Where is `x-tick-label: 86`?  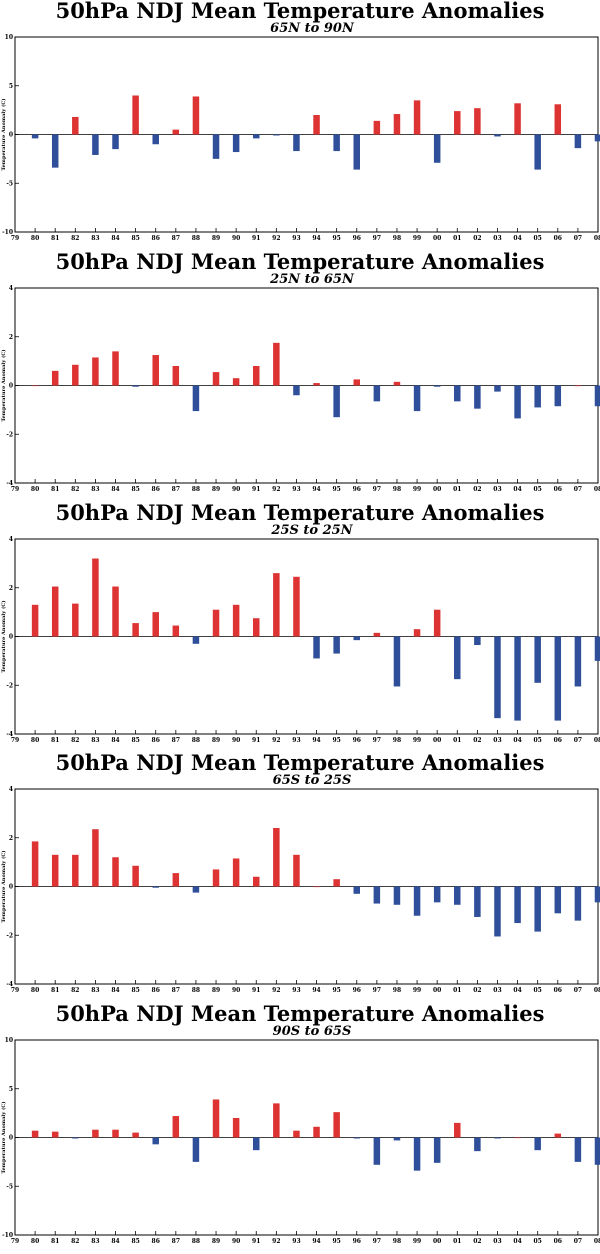
x-tick-label: 86 is located at coordinates (156, 740).